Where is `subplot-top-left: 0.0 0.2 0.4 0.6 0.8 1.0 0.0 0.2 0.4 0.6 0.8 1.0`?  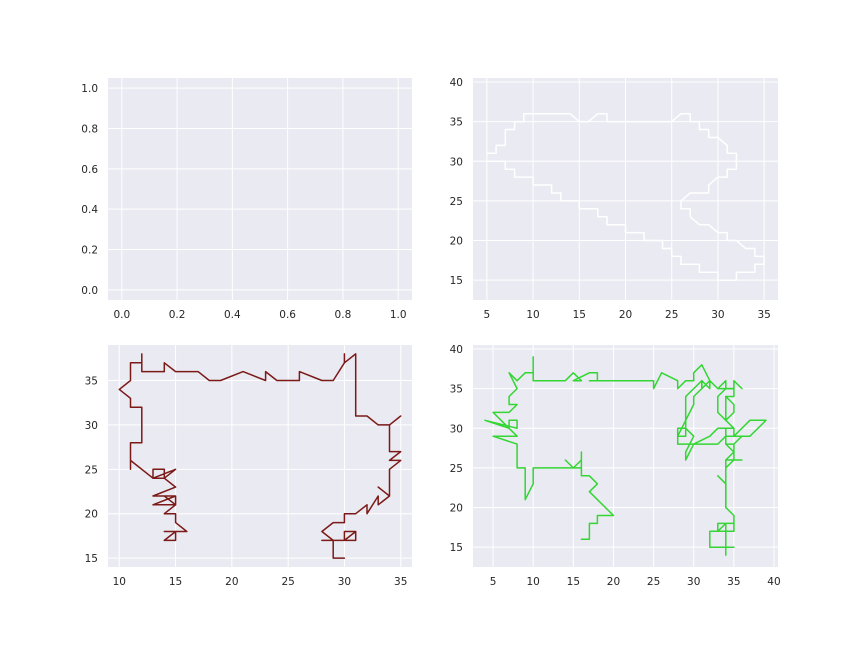
subplot-top-left: 0.0 0.2 0.4 0.6 0.8 1.0 0.0 0.2 0.4 0.6 0.8 1.0 is located at coordinates (246, 199).